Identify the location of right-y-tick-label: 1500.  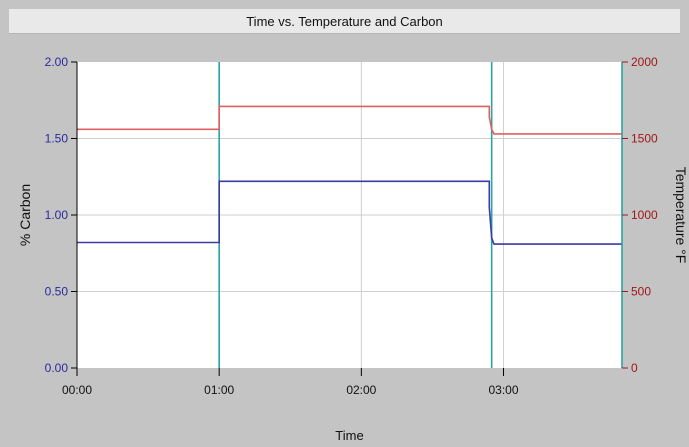
(644, 139).